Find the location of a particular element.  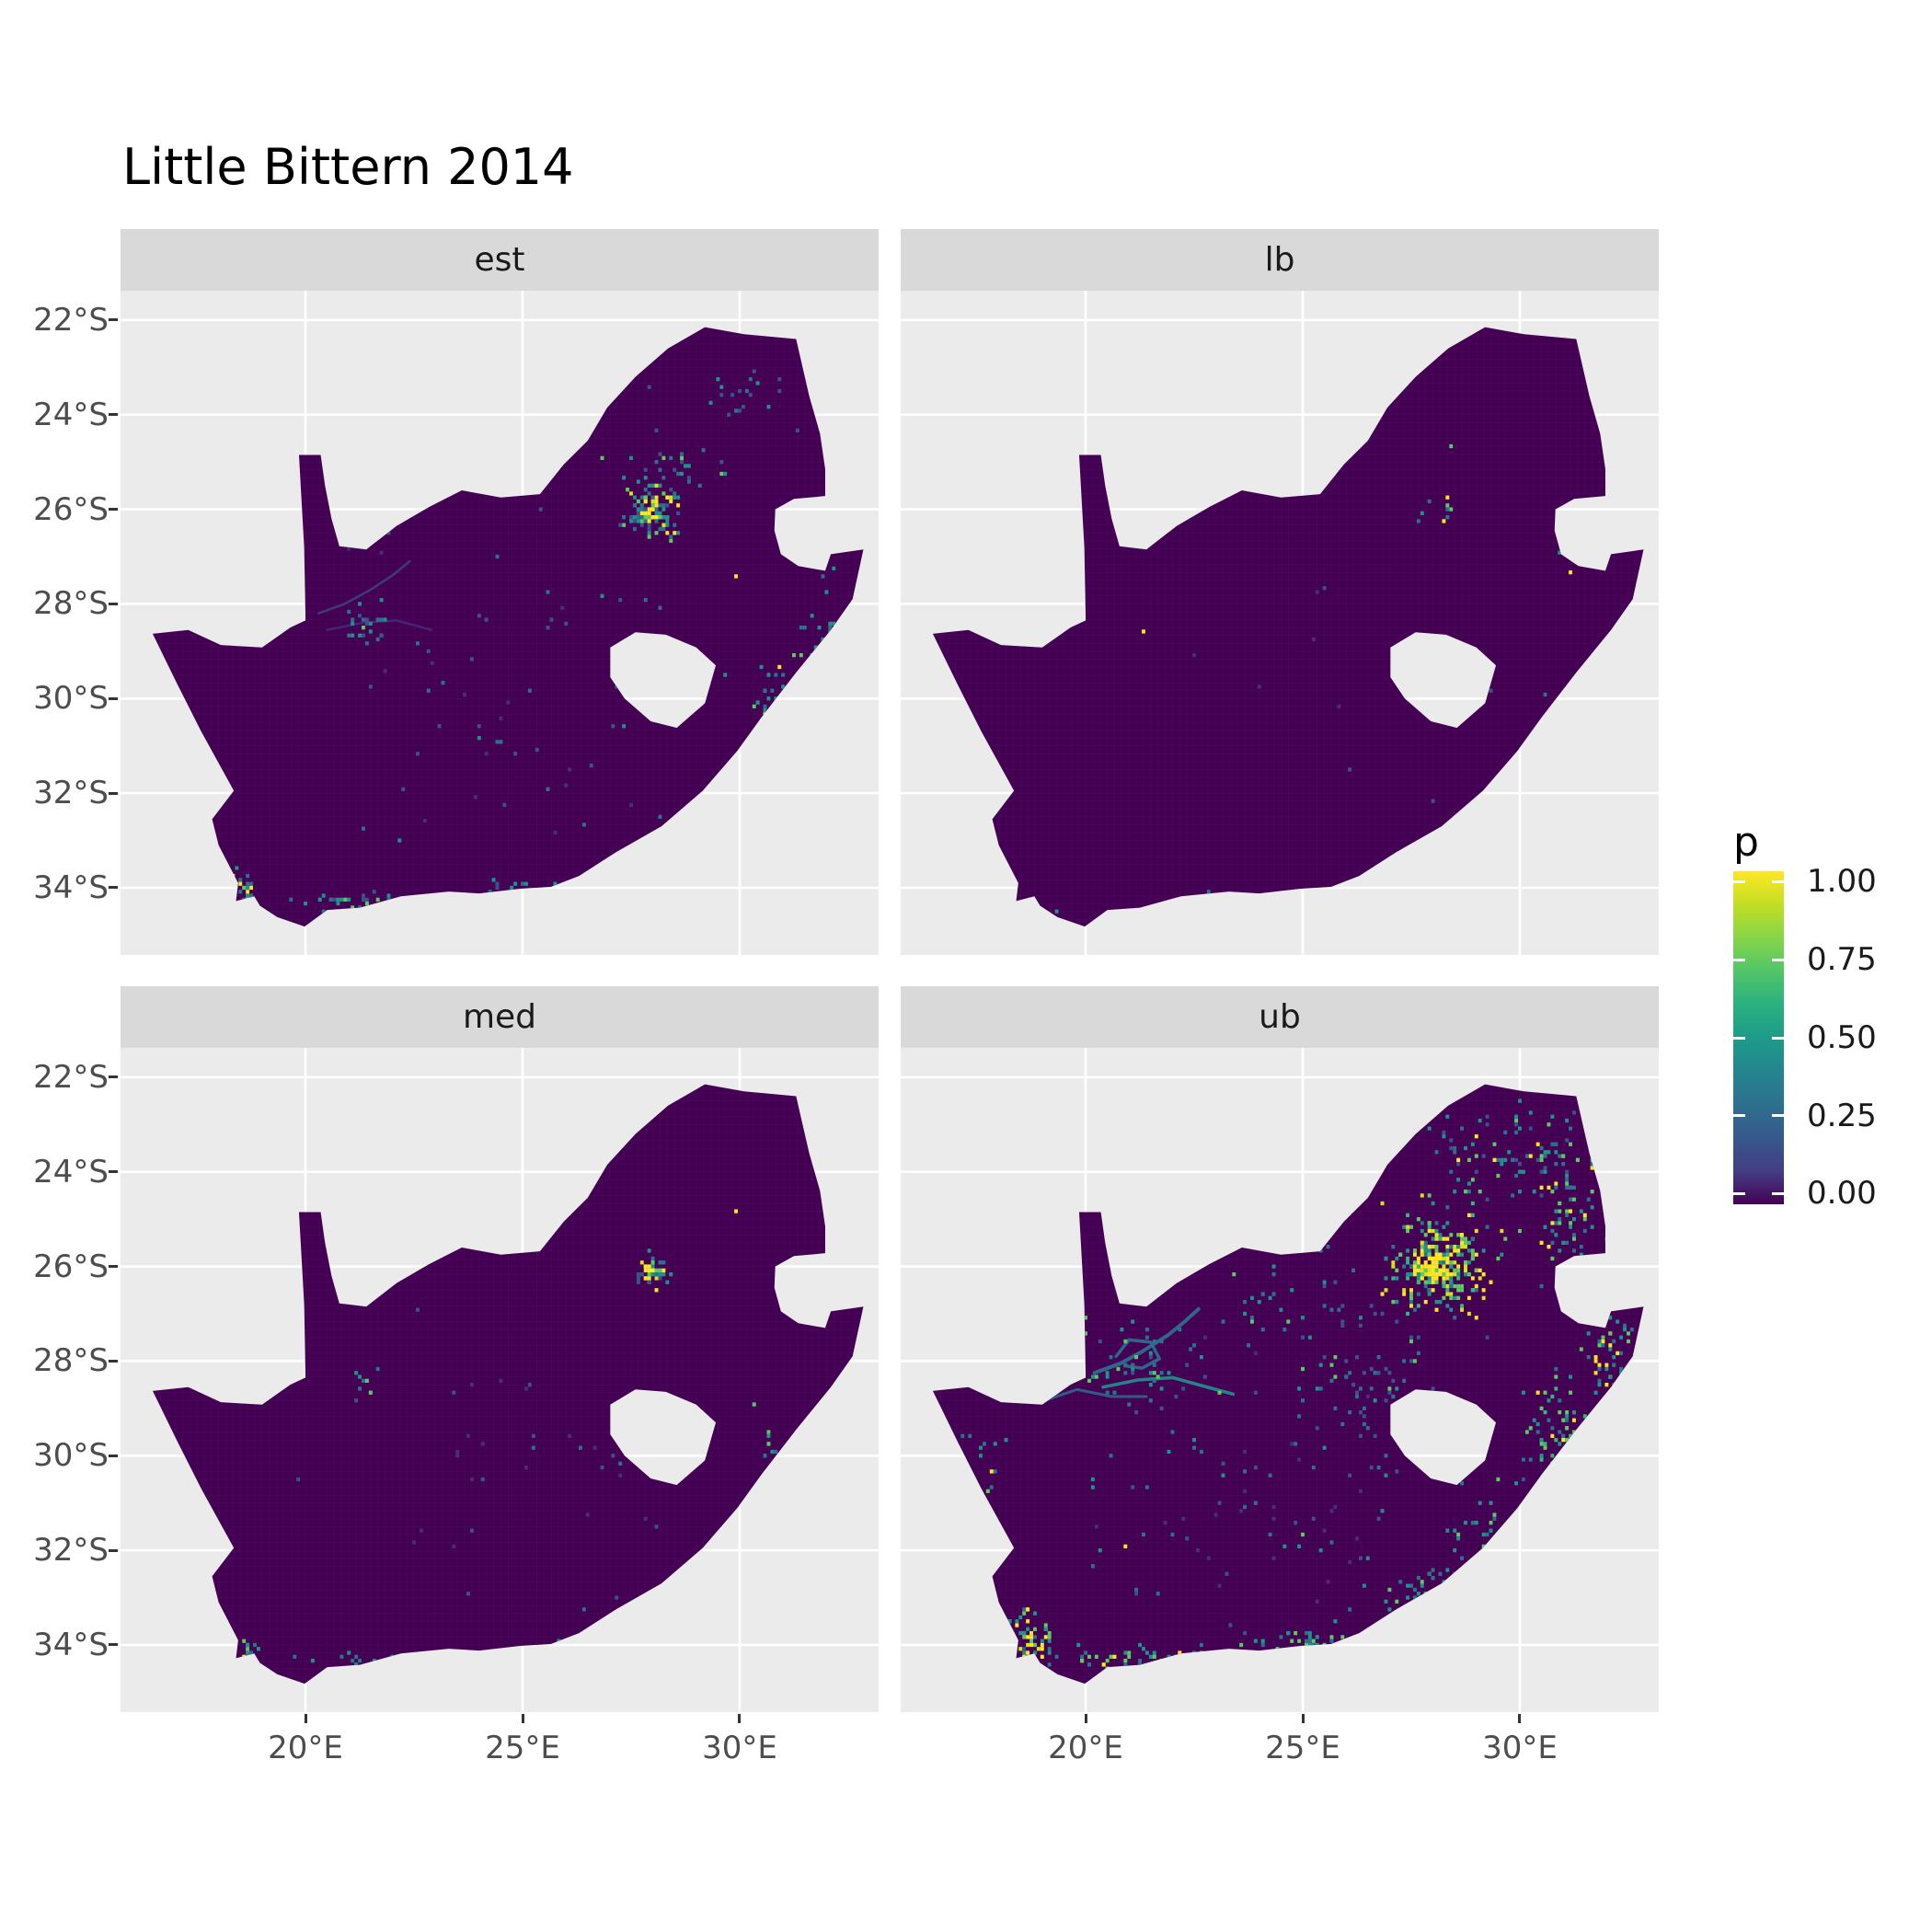

facet-strip-lb: lb is located at coordinates (1280, 260).